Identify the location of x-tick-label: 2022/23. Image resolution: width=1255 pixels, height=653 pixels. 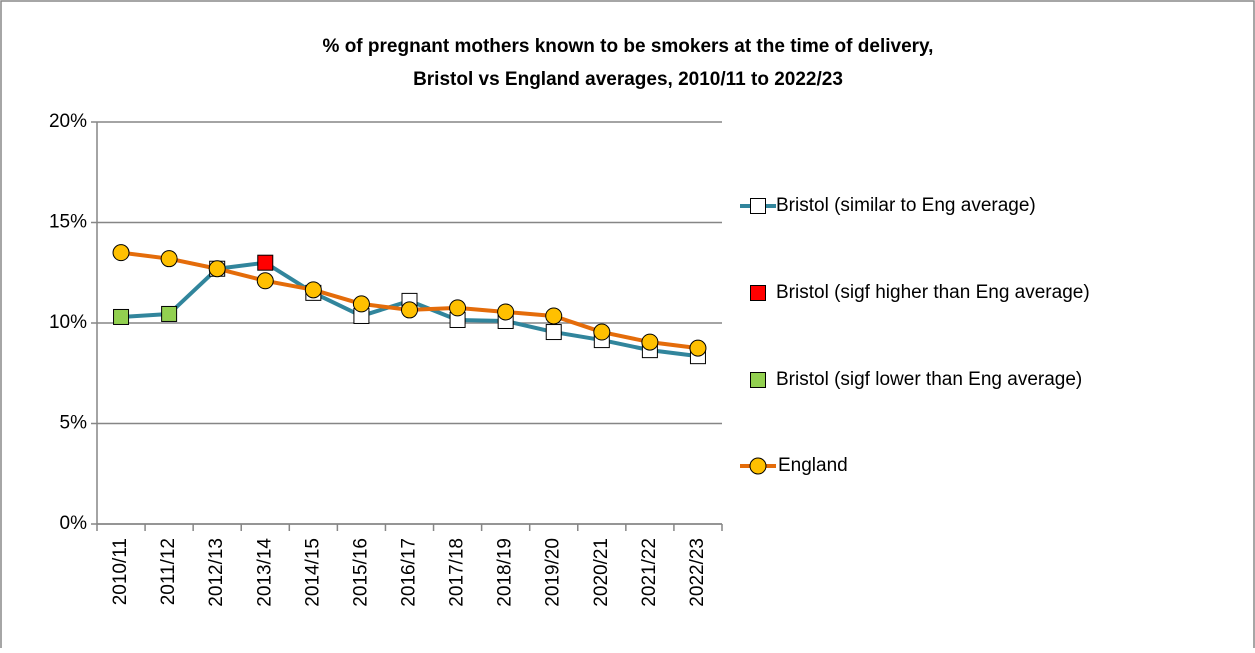
(697, 572).